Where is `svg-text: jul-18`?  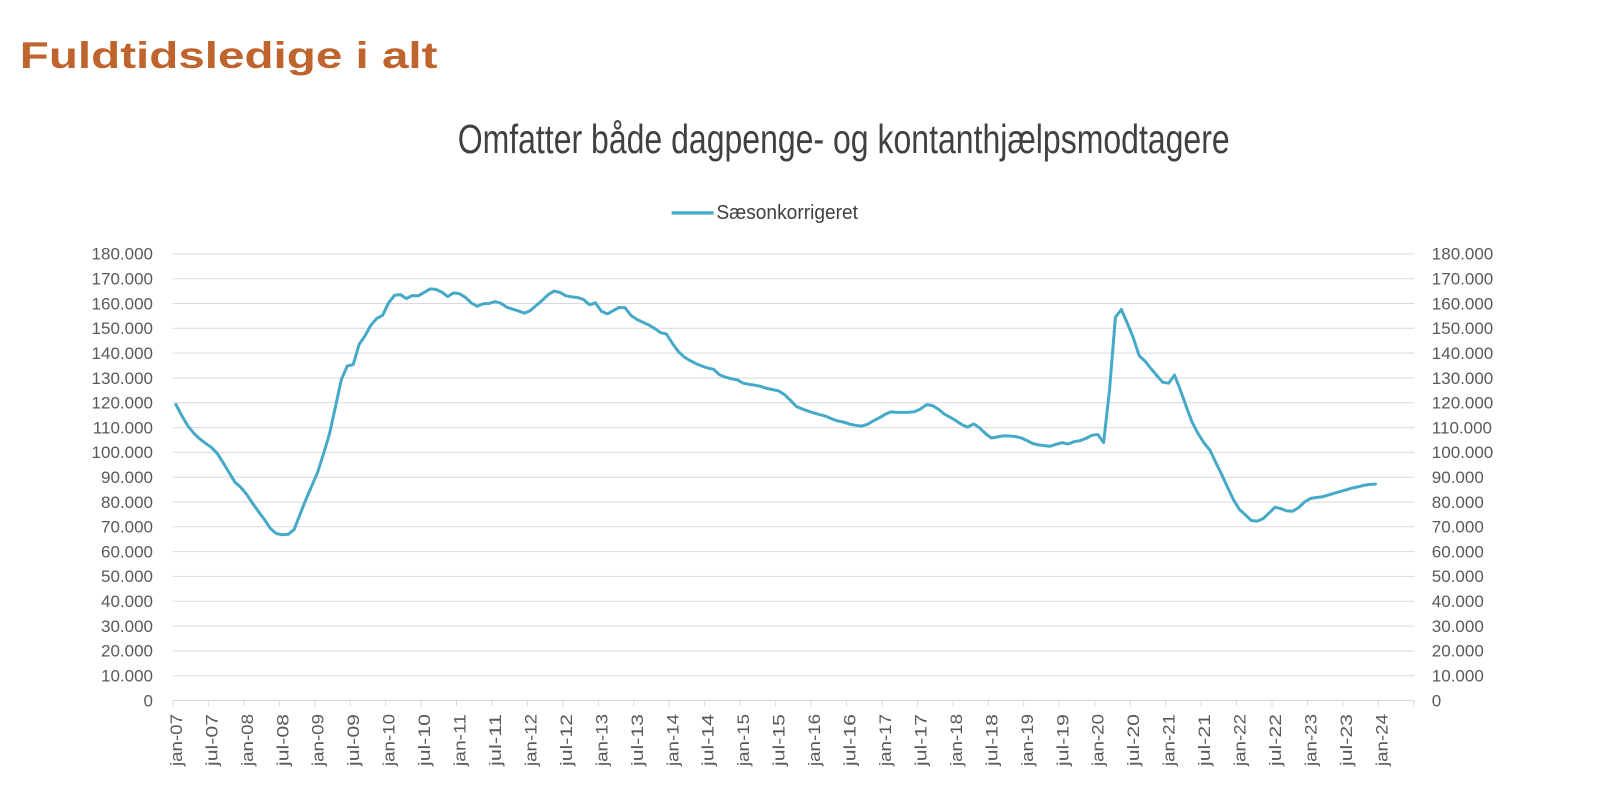 svg-text: jul-18 is located at coordinates (991, 740).